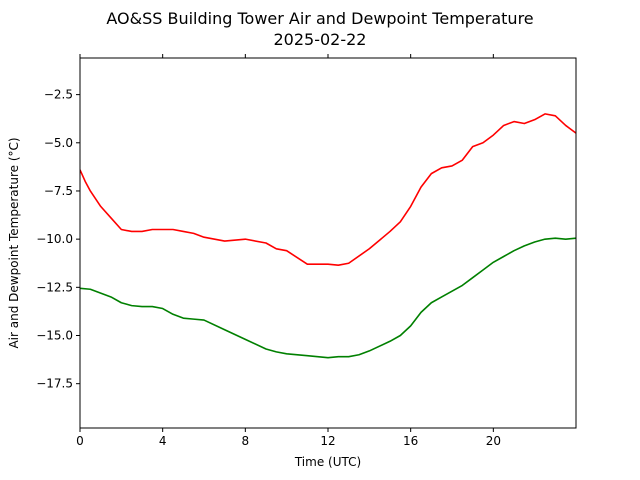 The height and width of the screenshot is (480, 640). I want to click on x-tick-label: 8, so click(246, 441).